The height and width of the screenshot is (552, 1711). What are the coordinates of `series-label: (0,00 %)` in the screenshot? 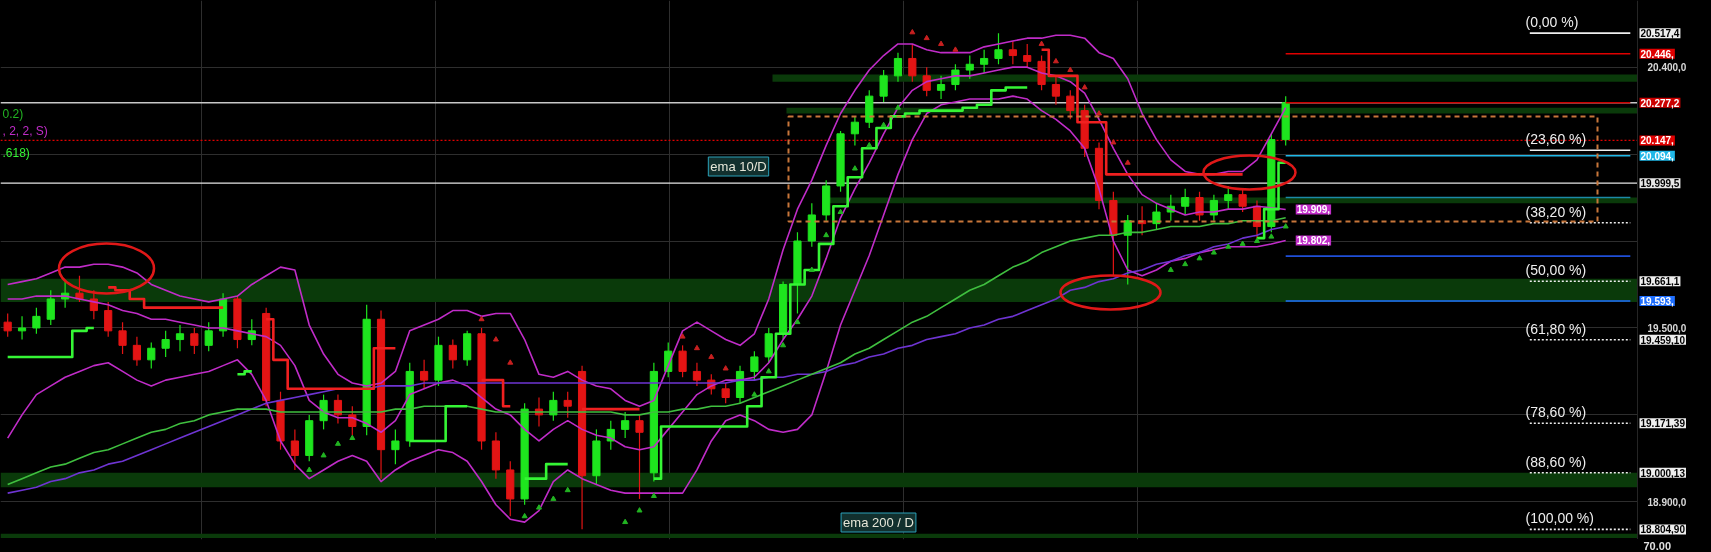 It's located at (1552, 22).